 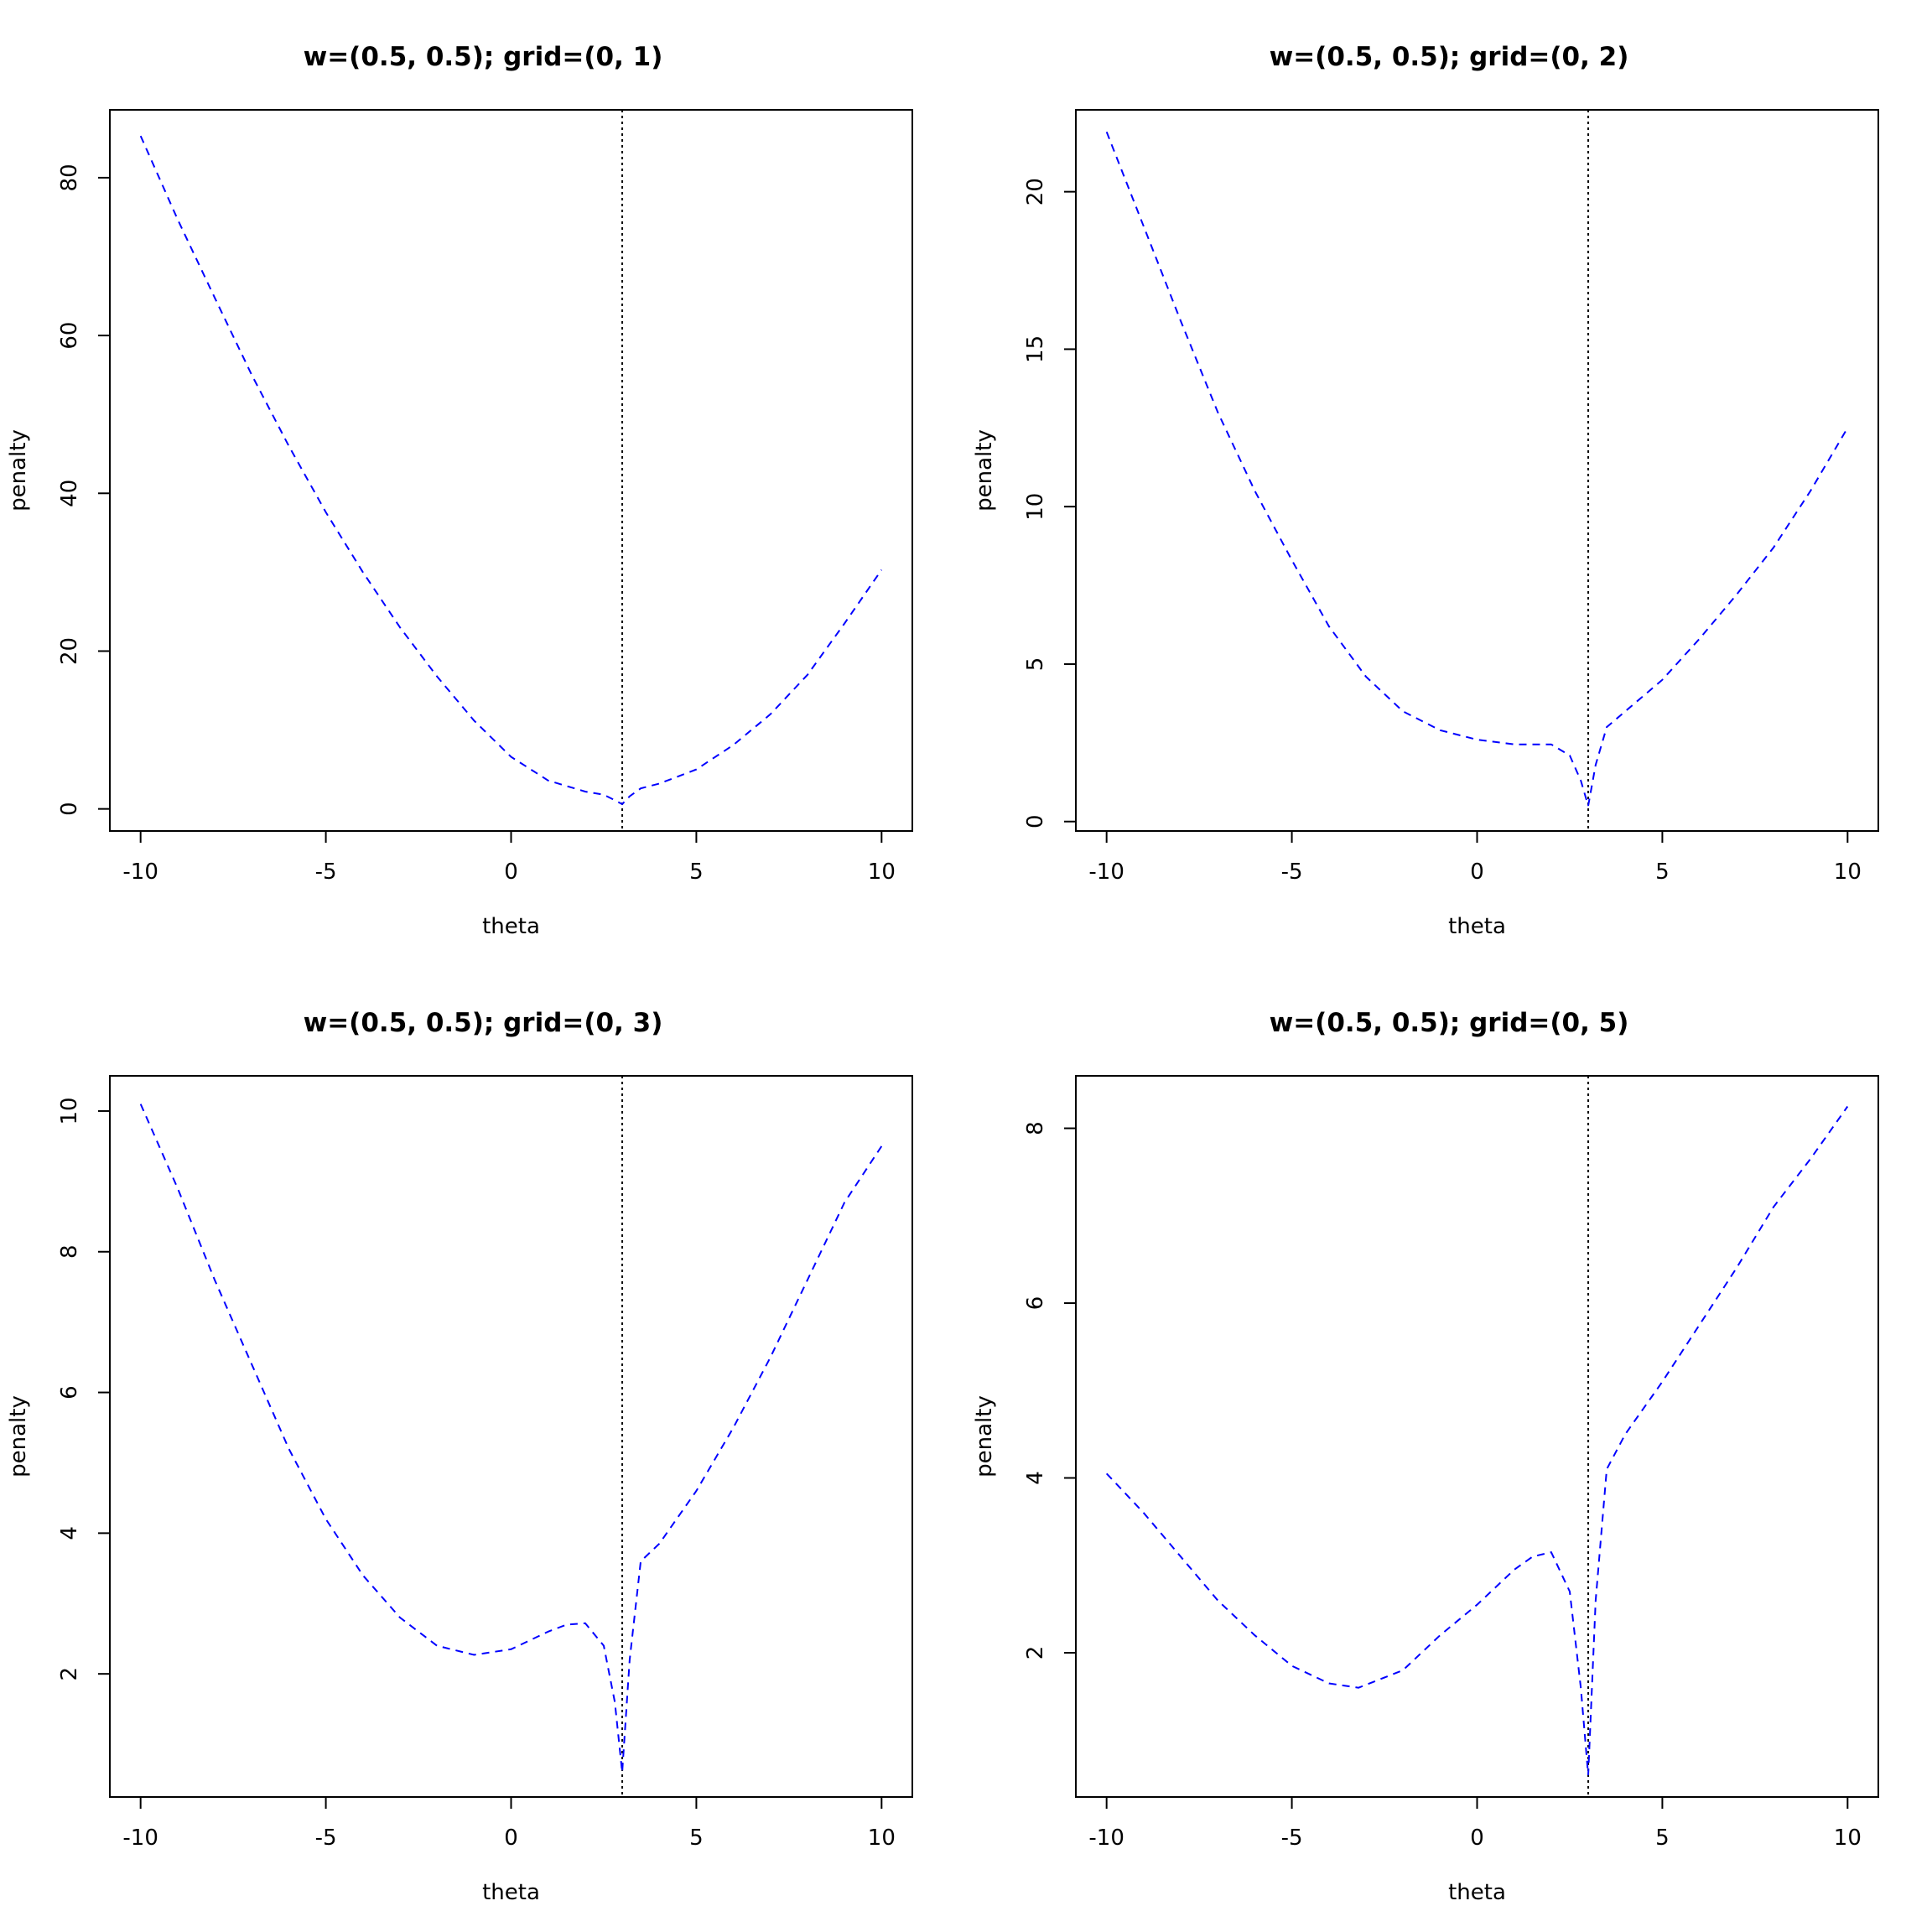 What do you see at coordinates (1035, 664) in the screenshot?
I see `y-tick-label: 5` at bounding box center [1035, 664].